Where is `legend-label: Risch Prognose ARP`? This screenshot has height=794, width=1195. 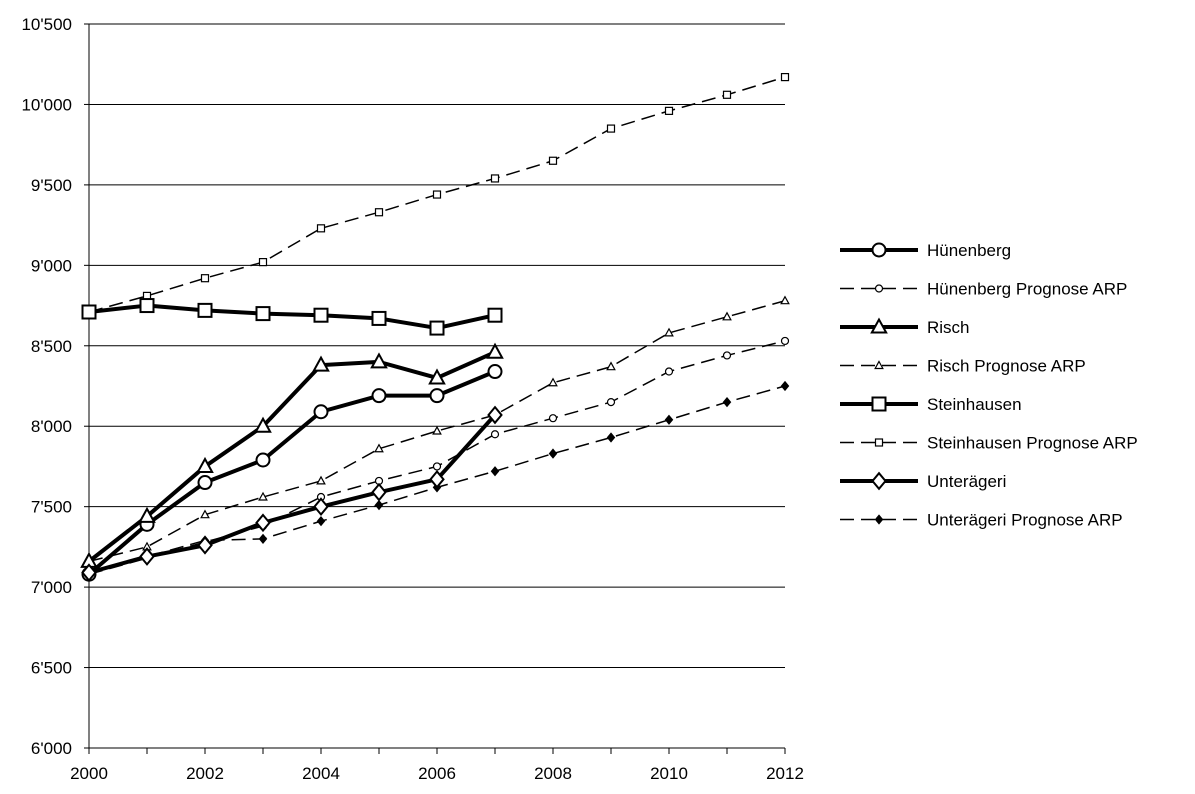
legend-label: Risch Prognose ARP is located at coordinates (1006, 366).